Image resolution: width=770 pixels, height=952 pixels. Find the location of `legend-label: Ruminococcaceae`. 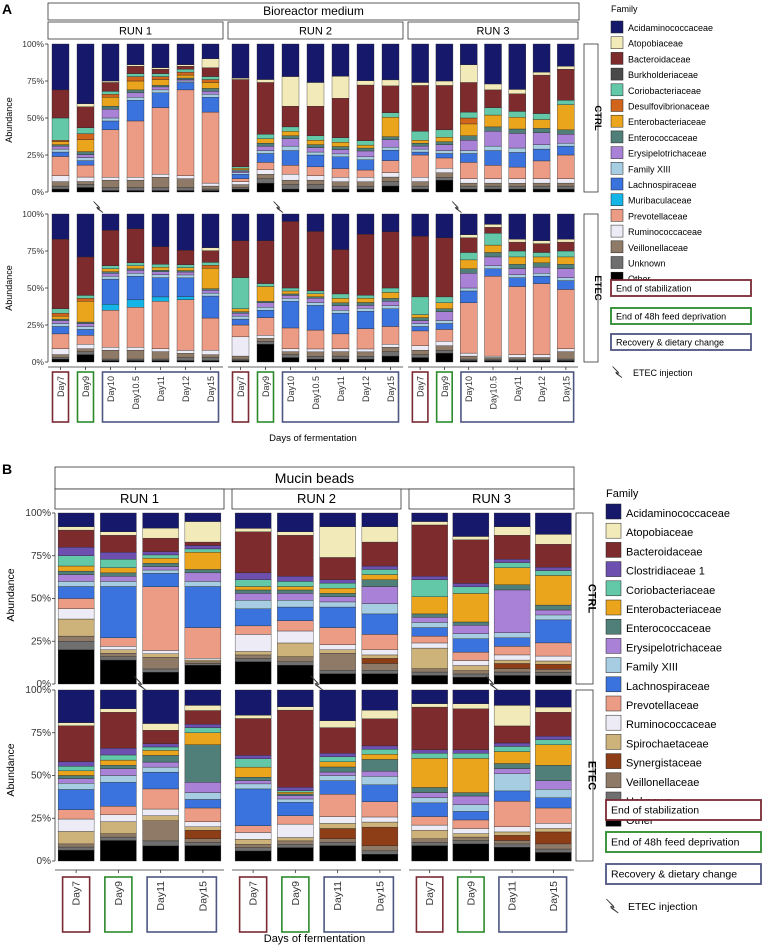

legend-label: Ruminococcaceae is located at coordinates (665, 232).